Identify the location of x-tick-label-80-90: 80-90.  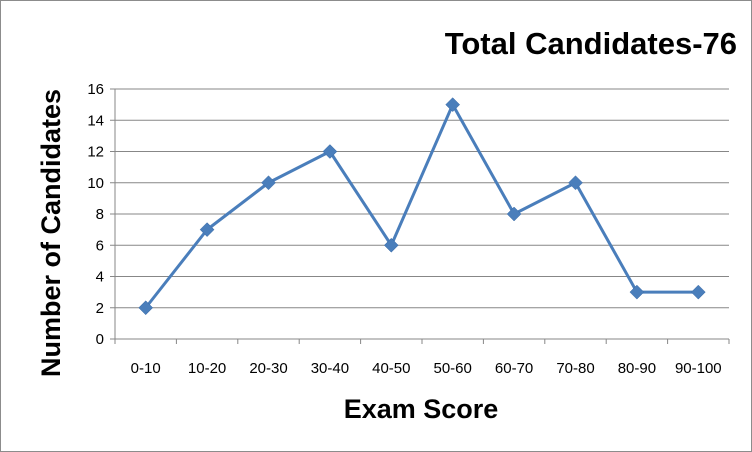
(637, 368).